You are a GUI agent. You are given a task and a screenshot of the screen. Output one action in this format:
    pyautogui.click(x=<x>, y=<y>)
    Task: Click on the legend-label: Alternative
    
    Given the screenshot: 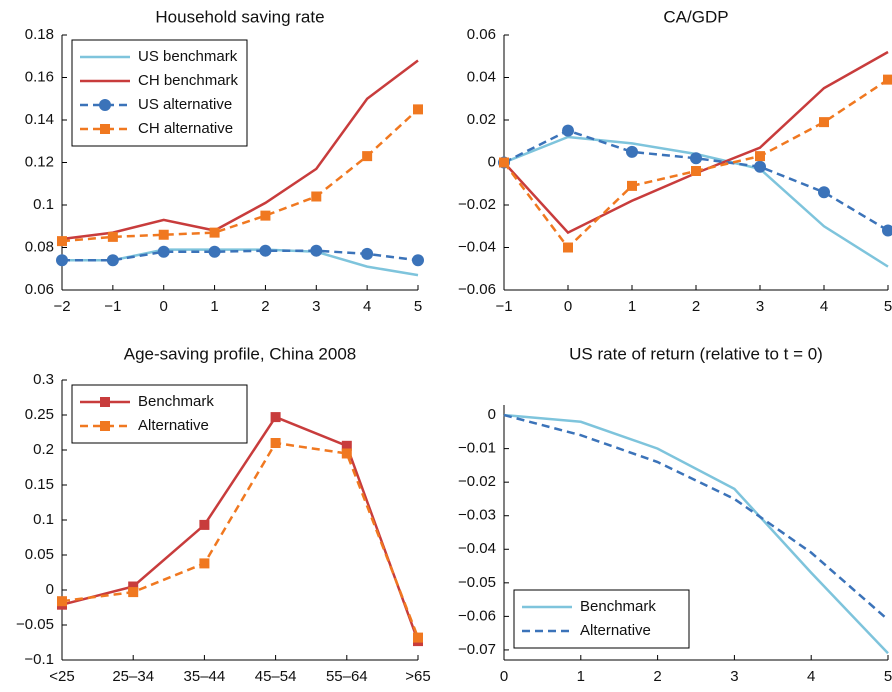 What is the action you would take?
    pyautogui.click(x=173, y=425)
    